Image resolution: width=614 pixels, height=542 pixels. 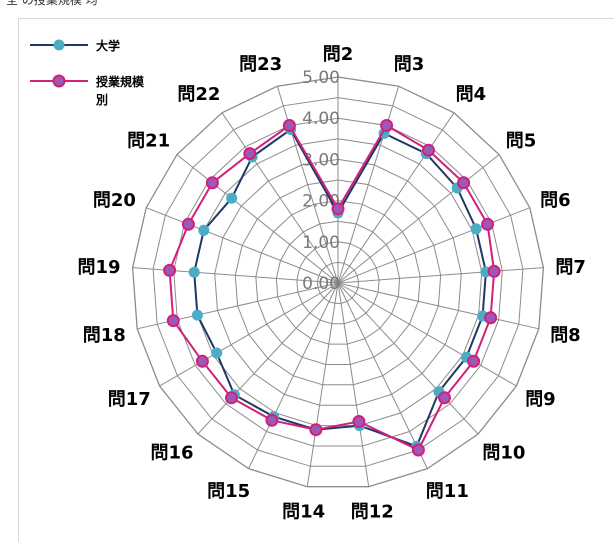 What do you see at coordinates (447, 491) in the screenshot?
I see `category-label: 問11` at bounding box center [447, 491].